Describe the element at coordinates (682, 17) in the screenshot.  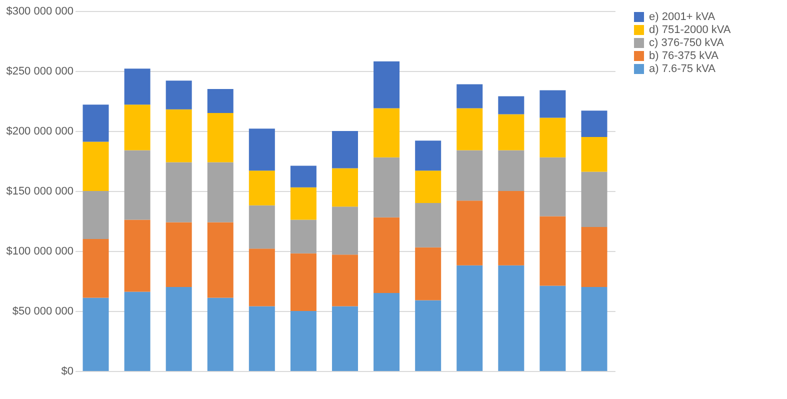
I see `legend-label: e) 2001+ kVA` at that location.